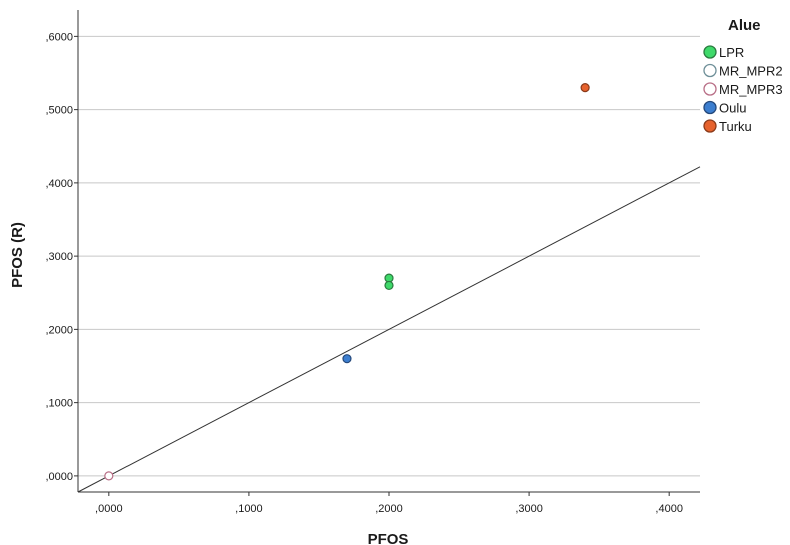 This screenshot has height=545, width=790. I want to click on y-tick-label: ,0000, so click(59, 477).